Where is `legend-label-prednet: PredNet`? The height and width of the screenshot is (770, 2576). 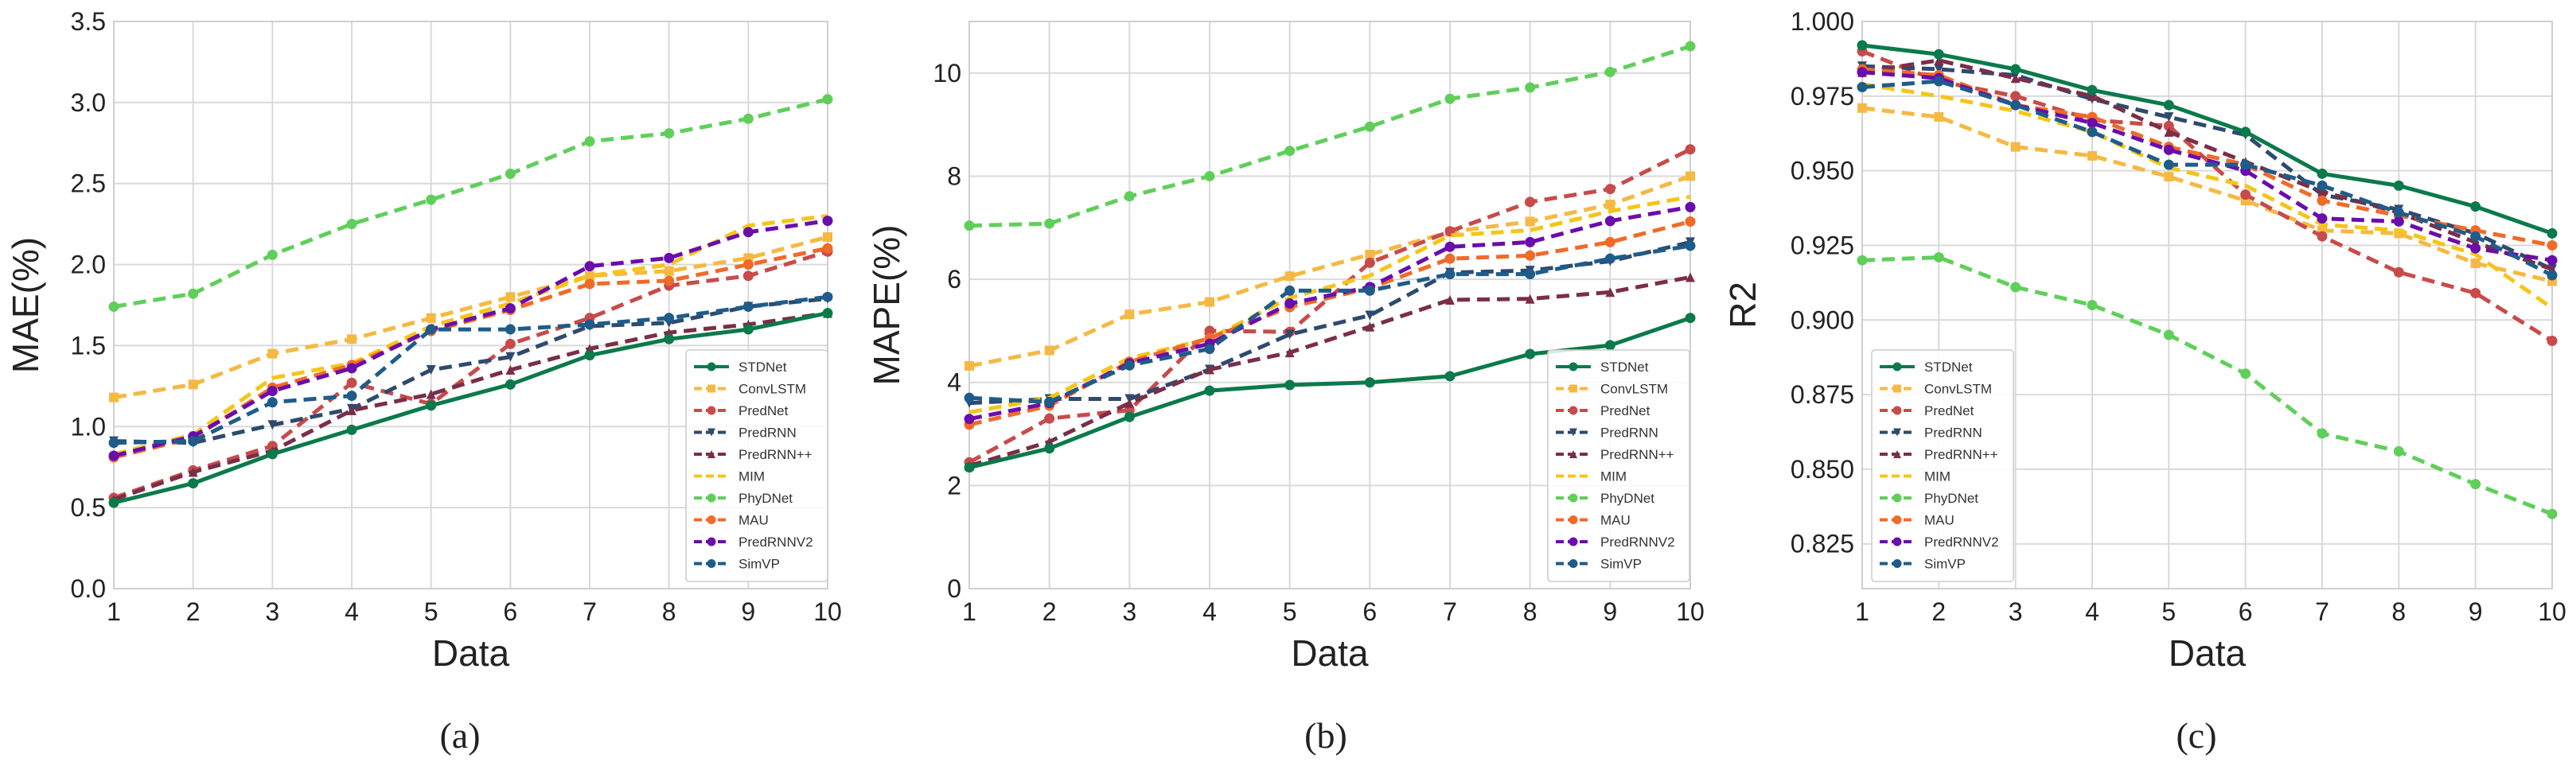 legend-label-prednet: PredNet is located at coordinates (1625, 410).